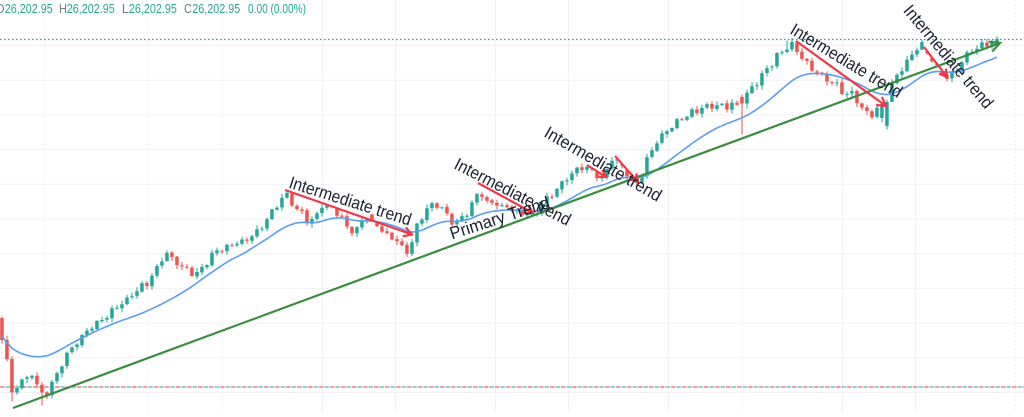 The width and height of the screenshot is (1024, 417). I want to click on svg-text: 0.00 (0.00%), so click(277, 9).